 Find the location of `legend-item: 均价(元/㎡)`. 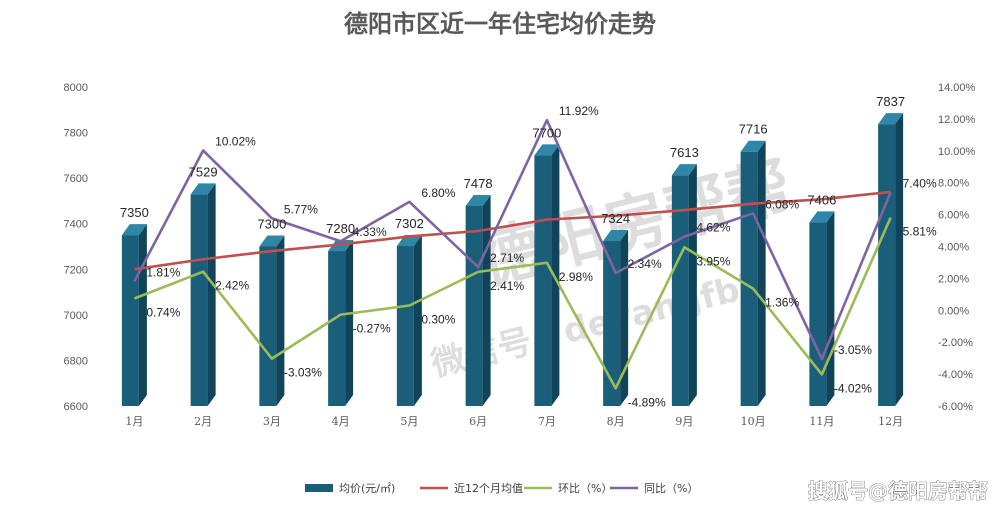

legend-item: 均价(元/㎡) is located at coordinates (350, 488).